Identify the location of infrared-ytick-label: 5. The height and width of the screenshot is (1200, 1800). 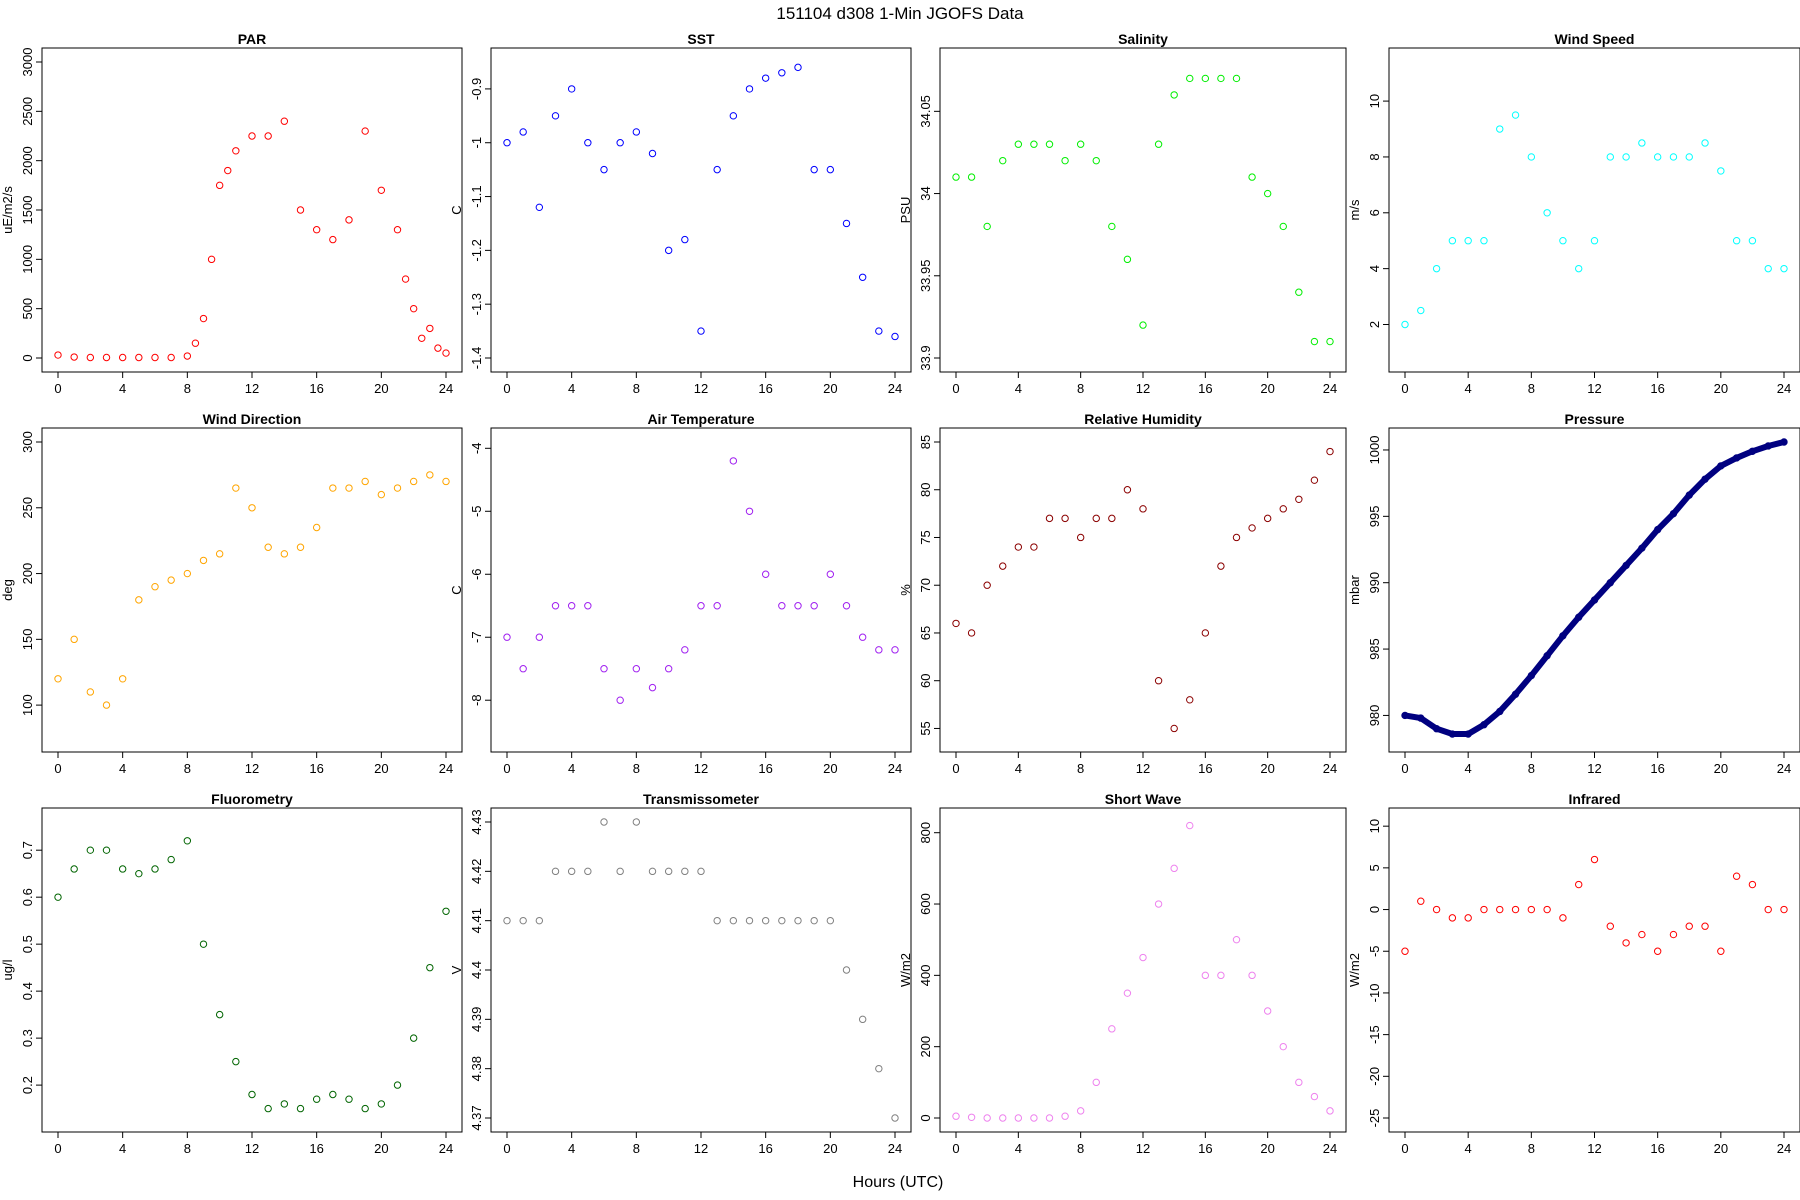
(1374, 867).